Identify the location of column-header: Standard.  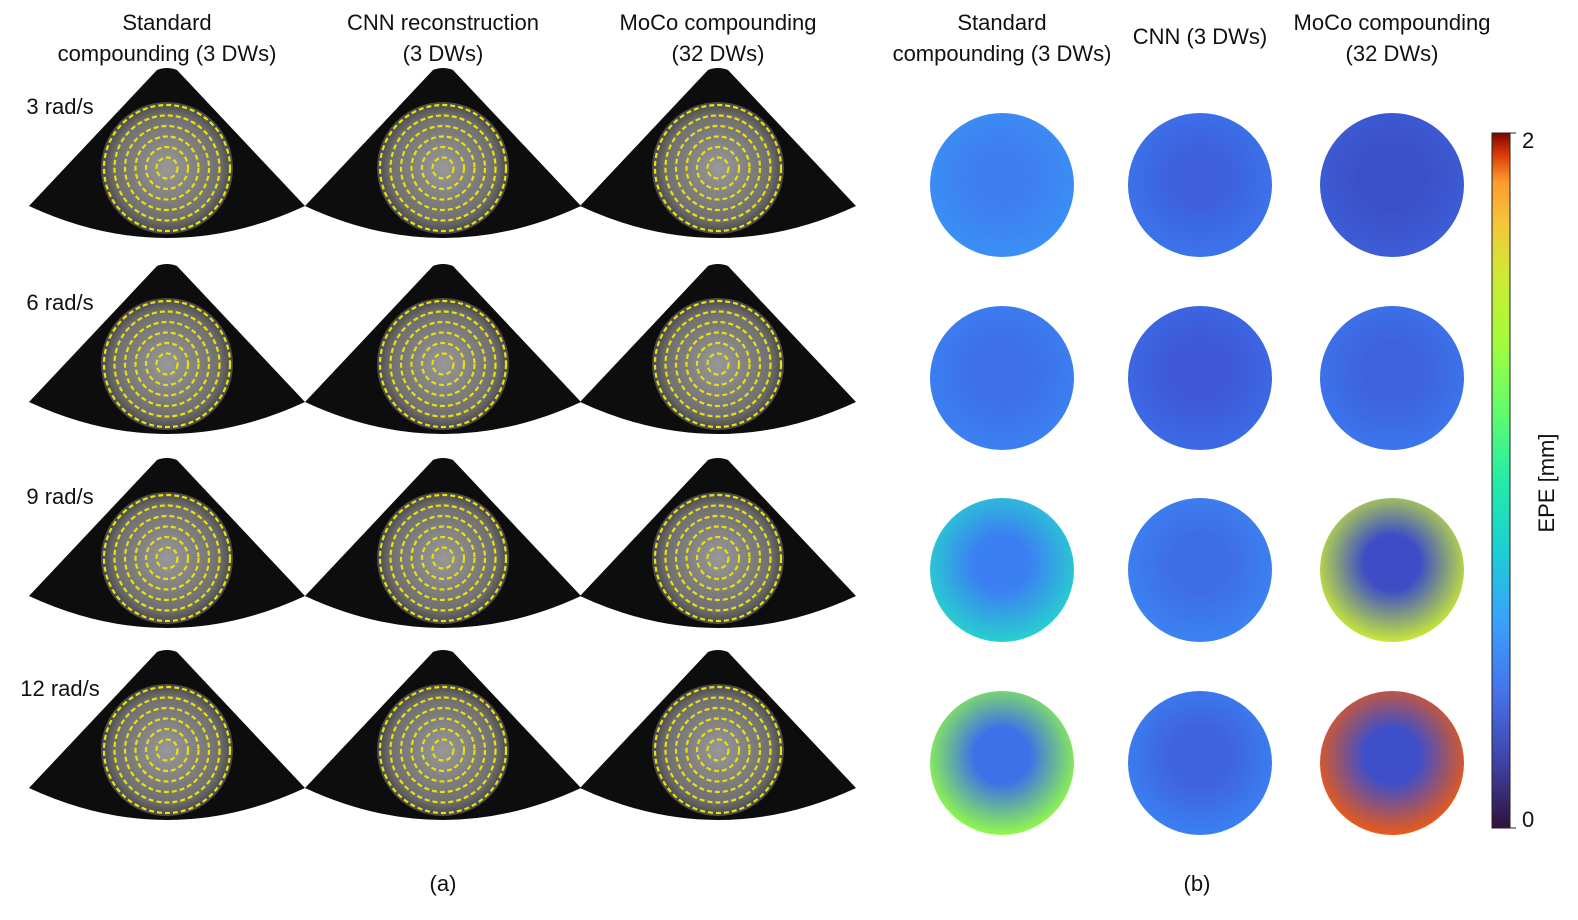
(1001, 22).